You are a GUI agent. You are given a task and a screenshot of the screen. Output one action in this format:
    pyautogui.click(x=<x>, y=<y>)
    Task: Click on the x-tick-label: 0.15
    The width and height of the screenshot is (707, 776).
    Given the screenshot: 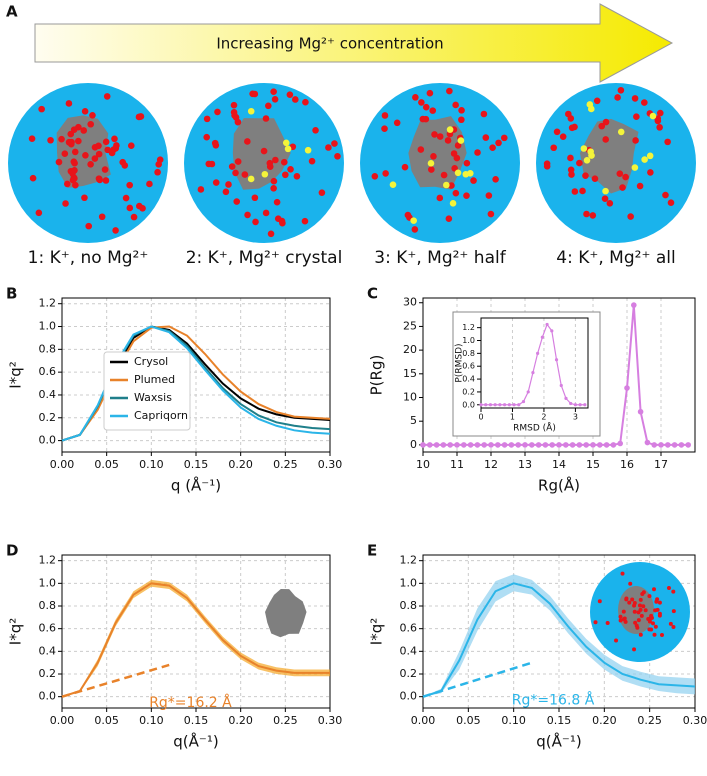 What is the action you would take?
    pyautogui.click(x=196, y=720)
    